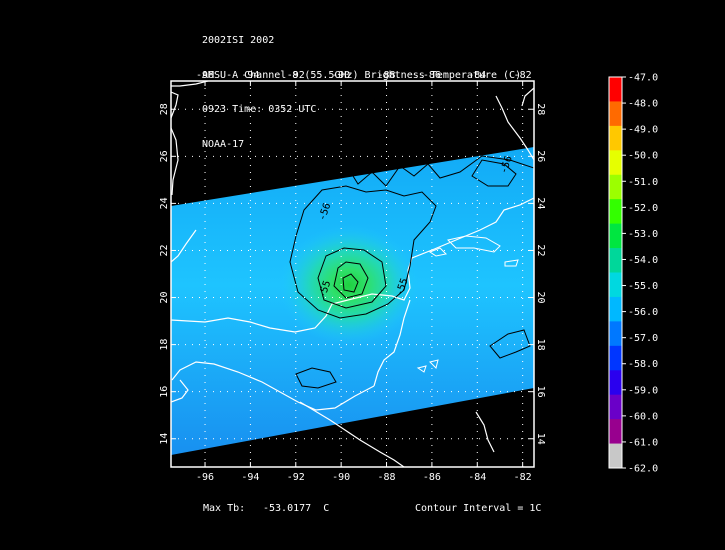 This screenshot has height=550, width=725. I want to click on title-line-4: NOAA-17, so click(223, 144).